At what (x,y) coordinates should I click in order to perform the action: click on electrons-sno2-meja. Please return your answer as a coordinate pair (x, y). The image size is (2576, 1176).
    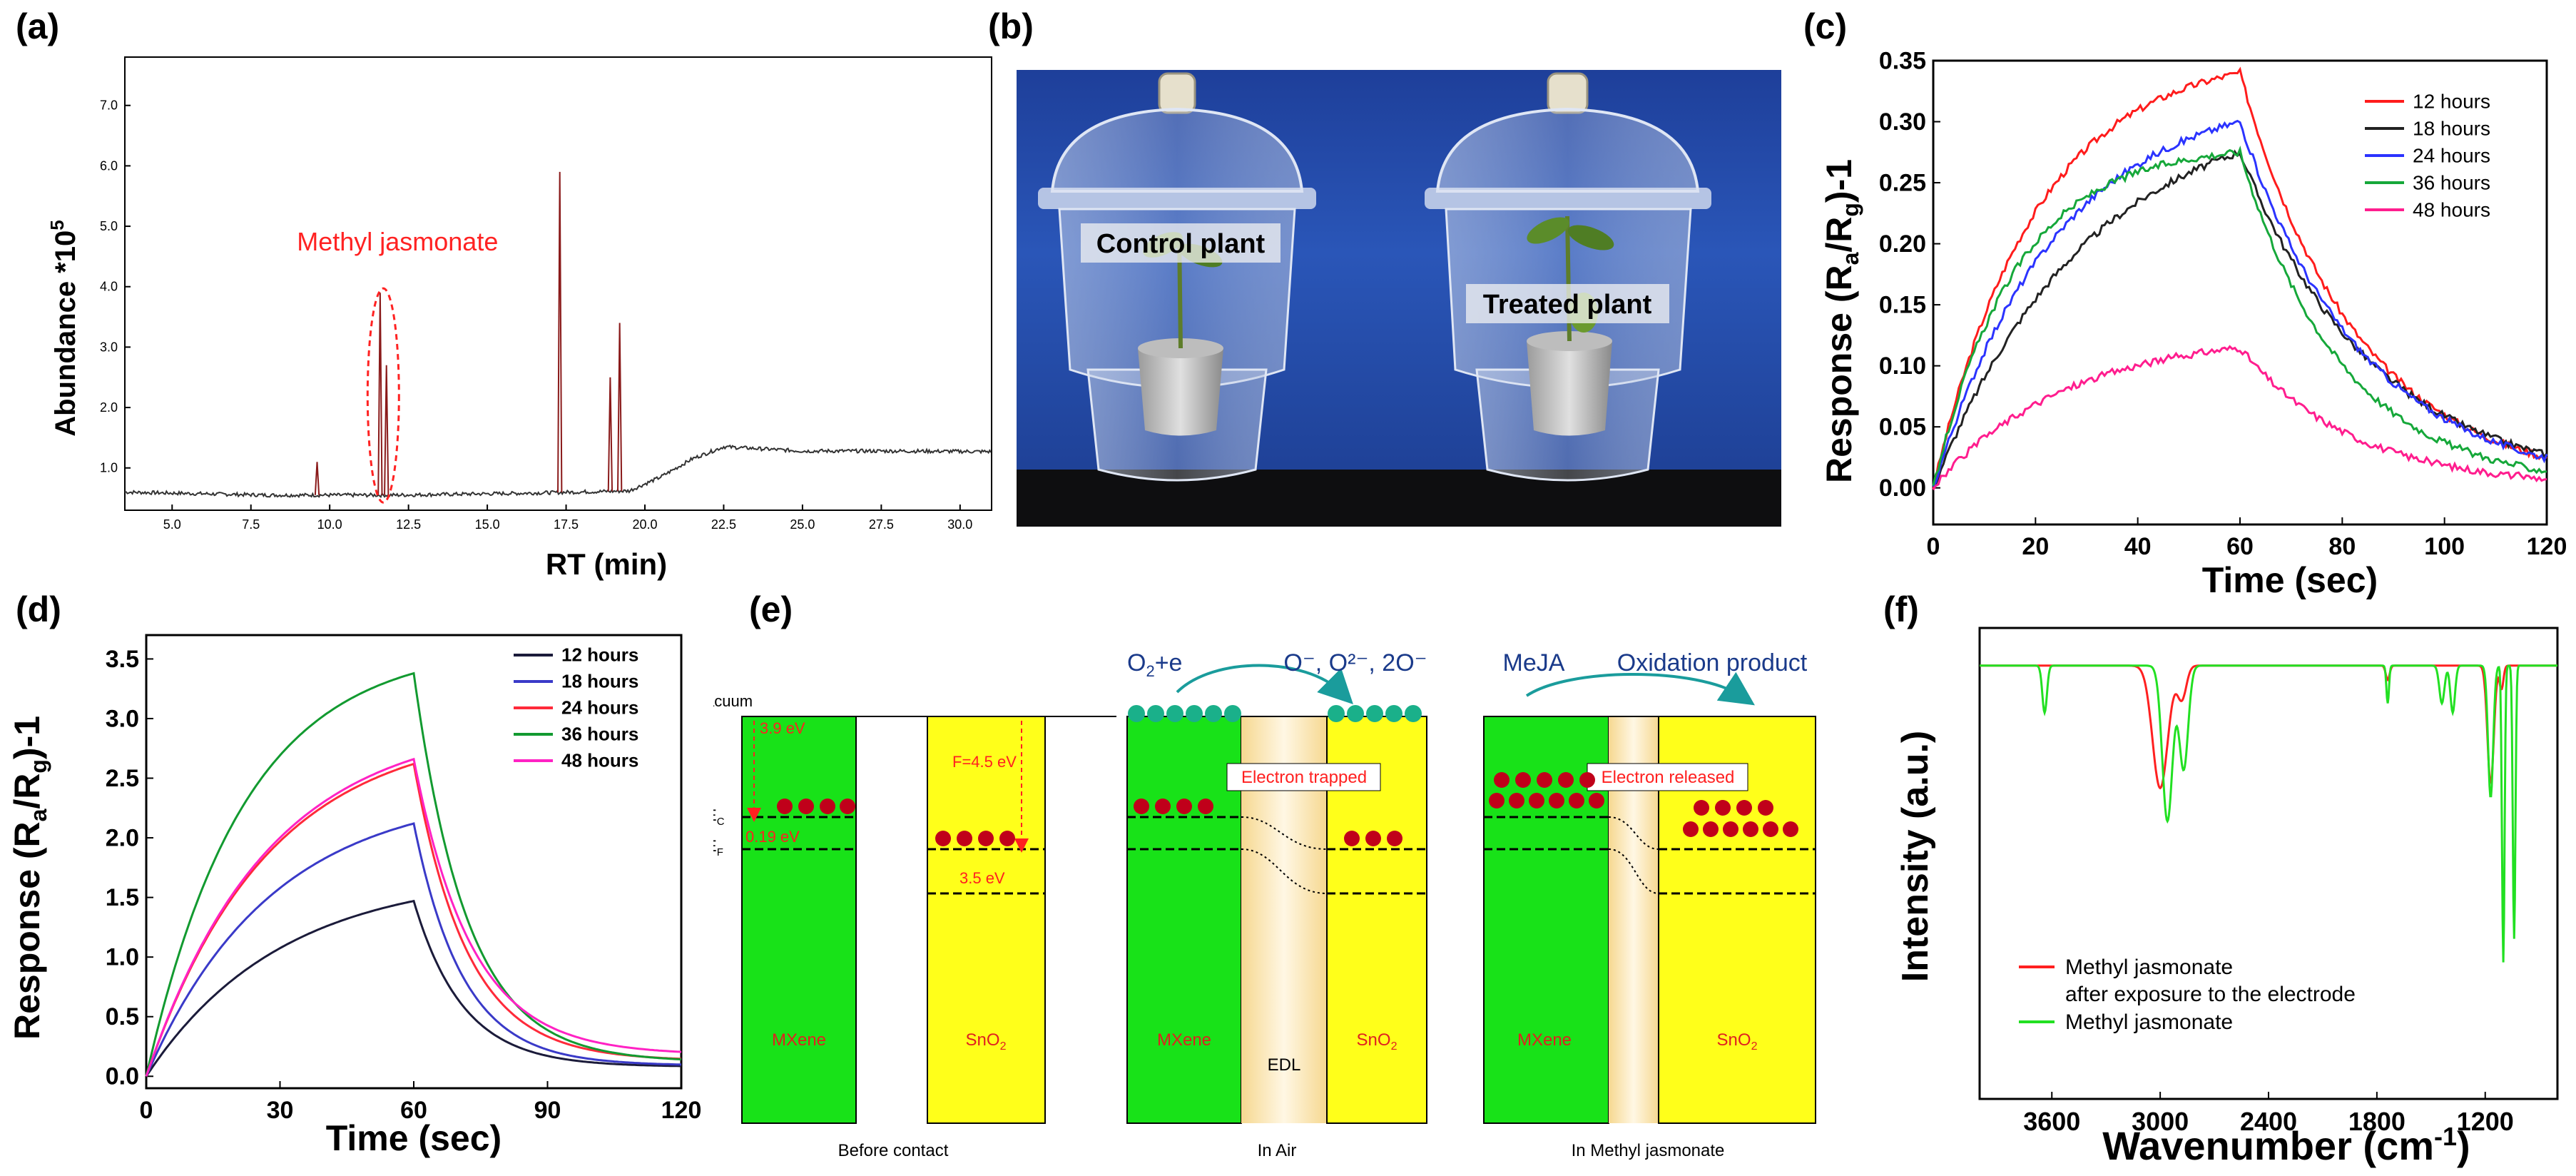
    Looking at the image, I should click on (1740, 818).